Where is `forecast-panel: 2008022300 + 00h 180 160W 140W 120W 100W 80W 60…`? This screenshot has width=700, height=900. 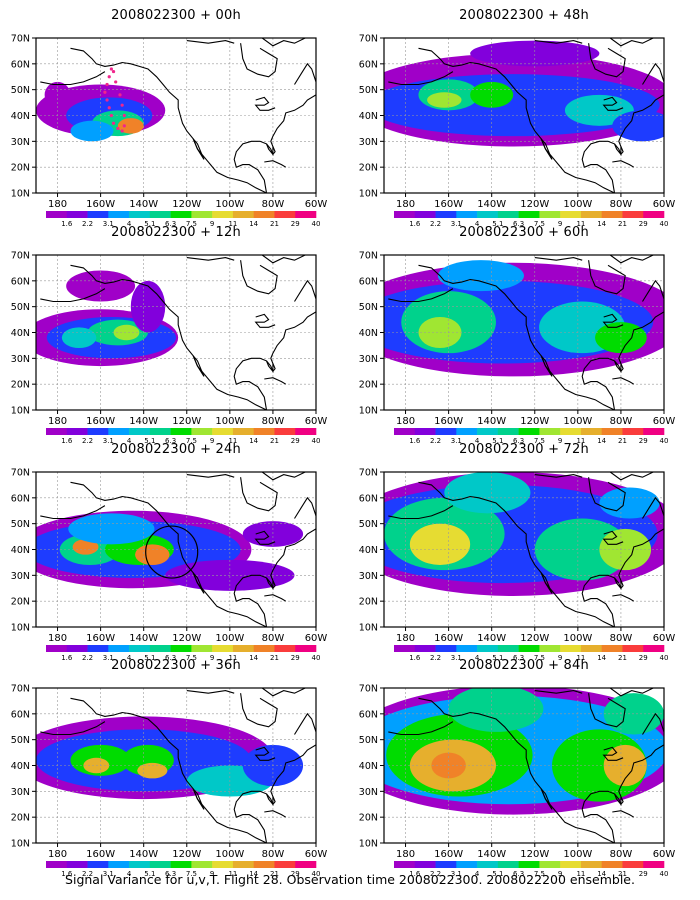
forecast-panel: 2008022300 + 00h 180 160W 140W 120W 100W 80W 60… is located at coordinates (169, 118).